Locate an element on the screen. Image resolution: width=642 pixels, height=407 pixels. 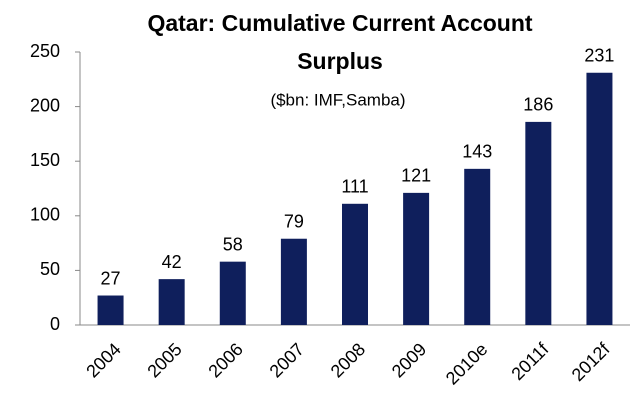
value-label: 58 is located at coordinates (233, 244).